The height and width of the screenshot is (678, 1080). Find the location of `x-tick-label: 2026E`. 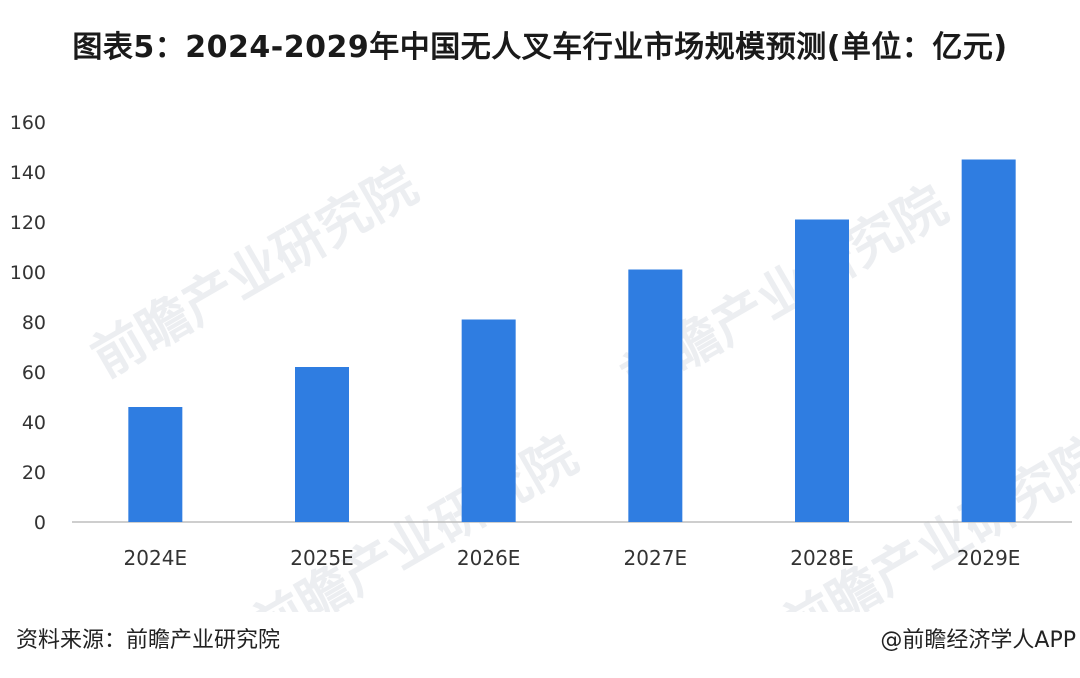

x-tick-label: 2026E is located at coordinates (489, 558).